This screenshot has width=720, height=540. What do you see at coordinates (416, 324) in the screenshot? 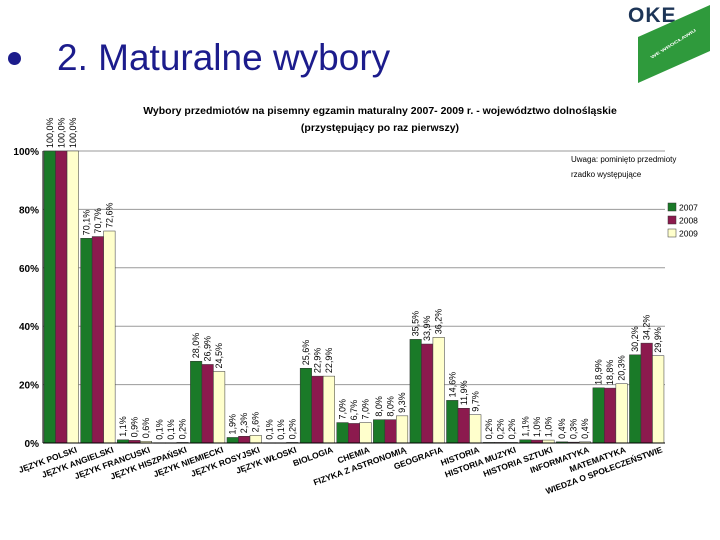
I see `data-label: 35,5%` at bounding box center [416, 324].